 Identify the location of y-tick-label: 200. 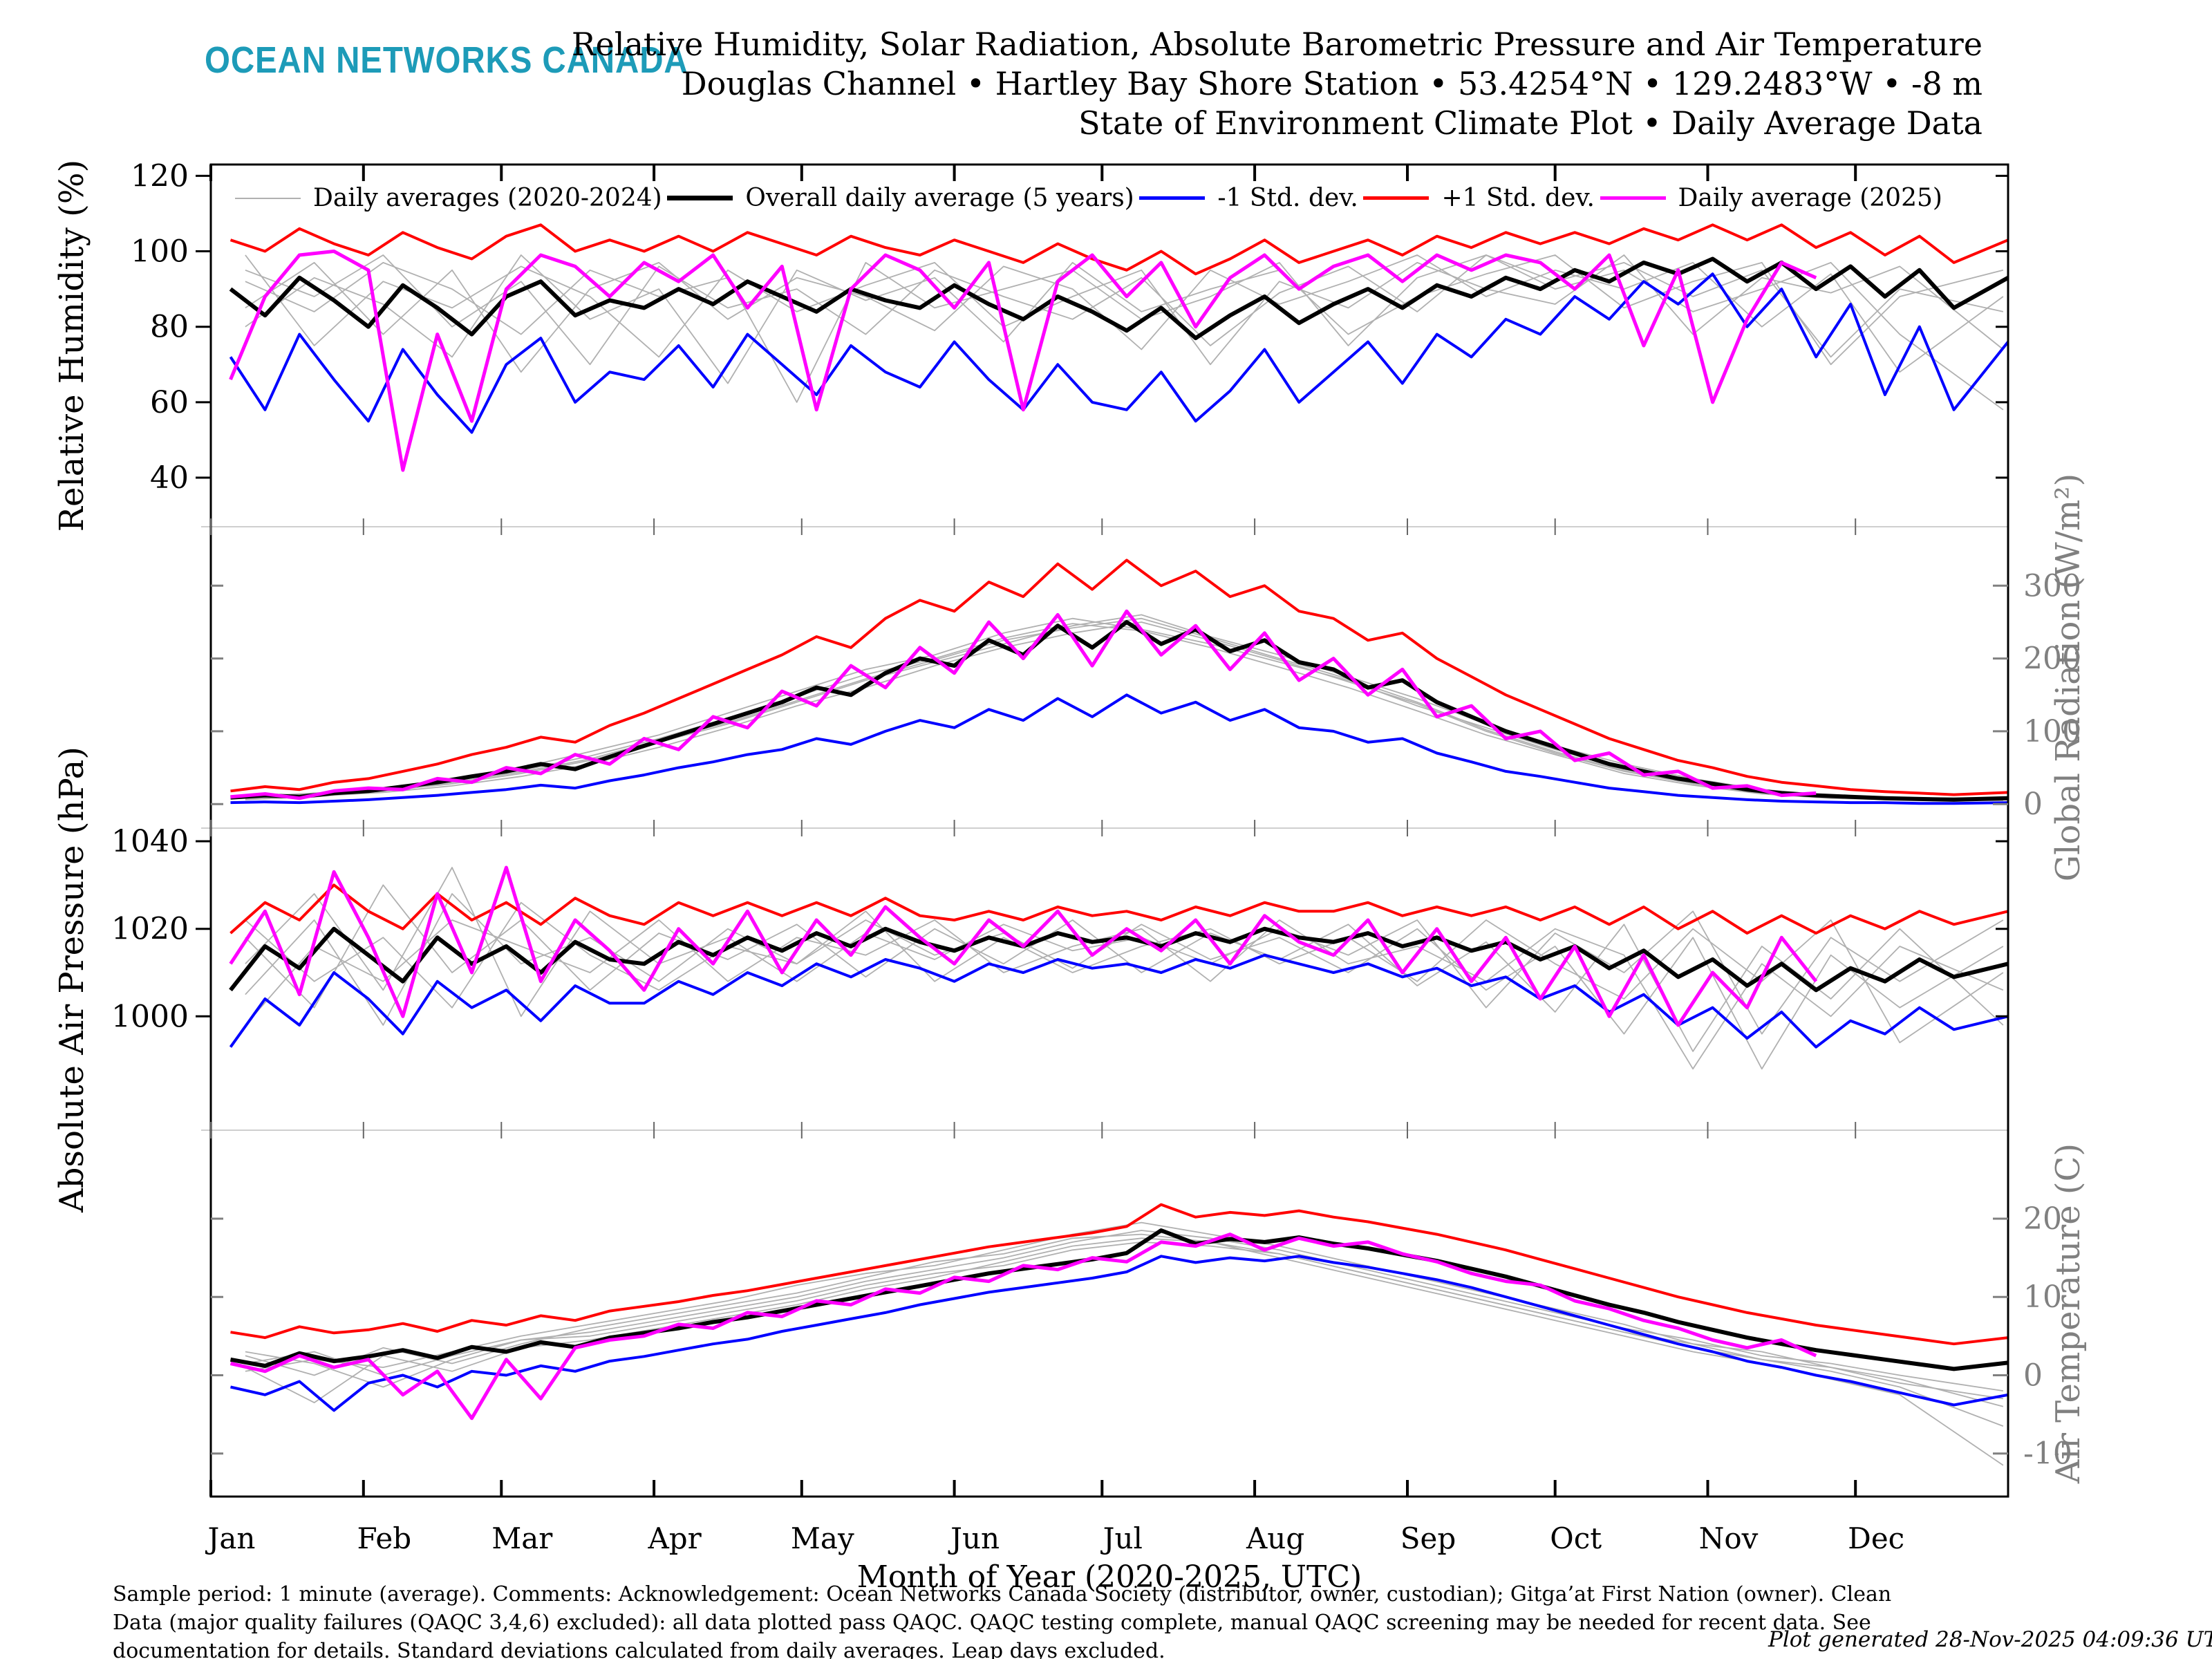
(2052, 659).